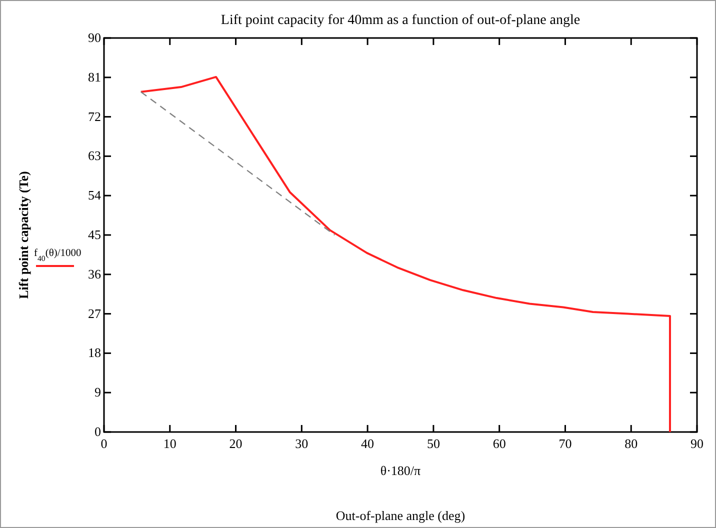 The height and width of the screenshot is (528, 716). What do you see at coordinates (94, 76) in the screenshot?
I see `y-tick-label: 81` at bounding box center [94, 76].